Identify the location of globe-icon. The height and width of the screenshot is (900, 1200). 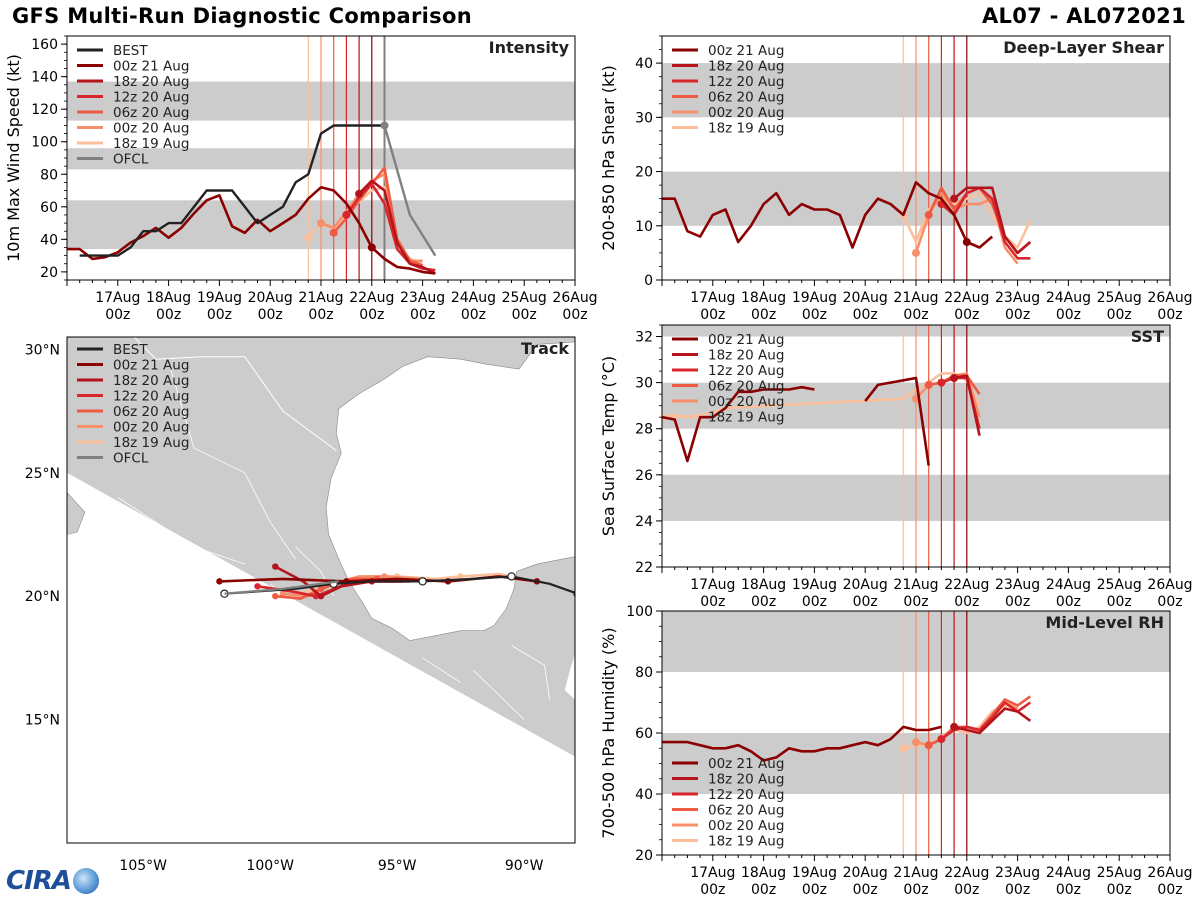
(85, 881).